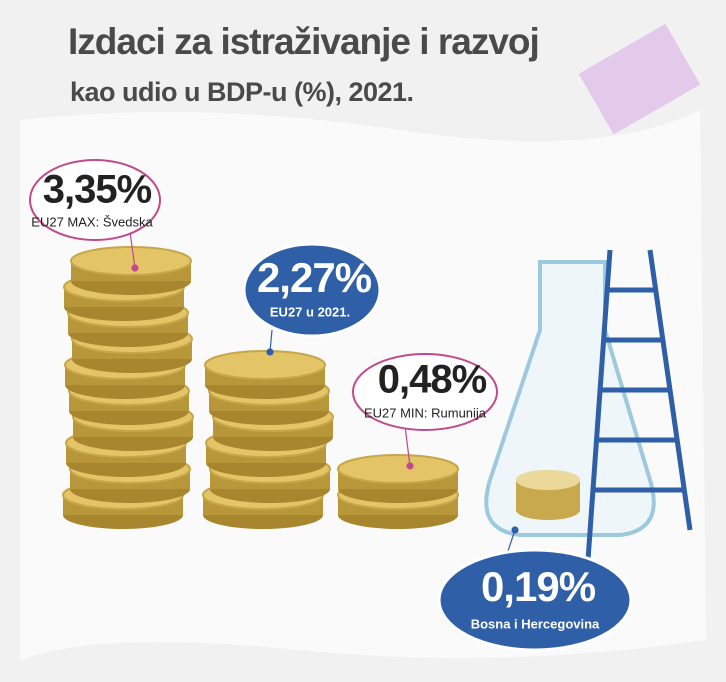 This screenshot has height=682, width=726. Describe the element at coordinates (92, 221) in the screenshot. I see `callout-label: EU27 MAX: Švedska` at that location.